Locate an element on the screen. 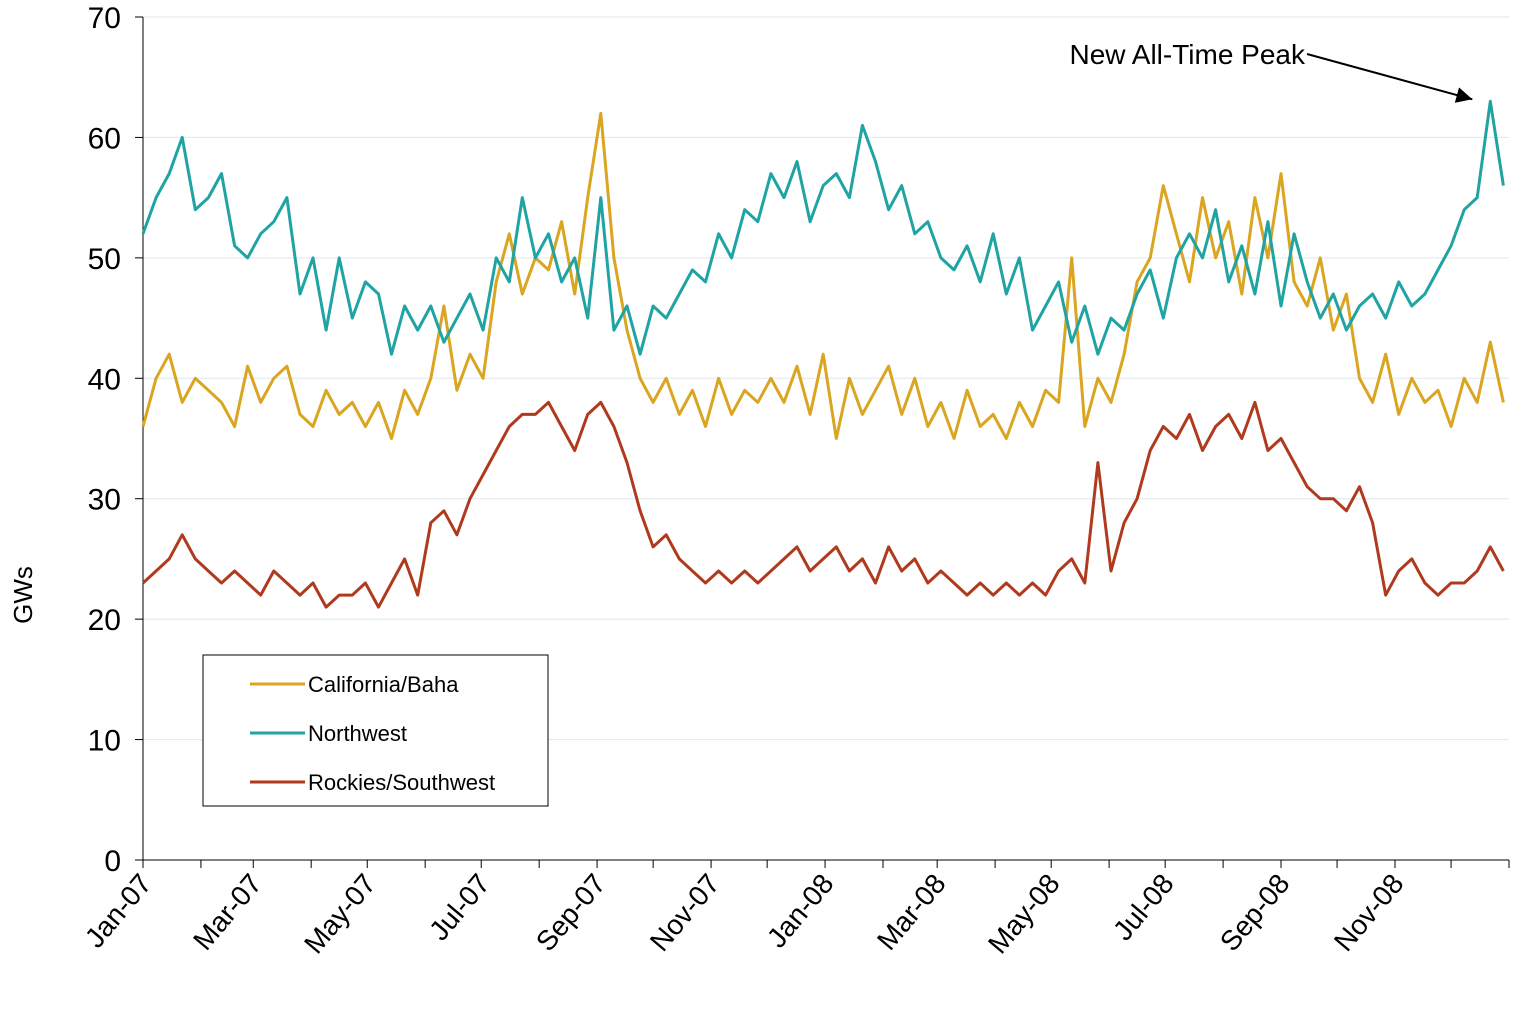 The image size is (1515, 1015). x-tick-label: May-07 is located at coordinates (340, 913).